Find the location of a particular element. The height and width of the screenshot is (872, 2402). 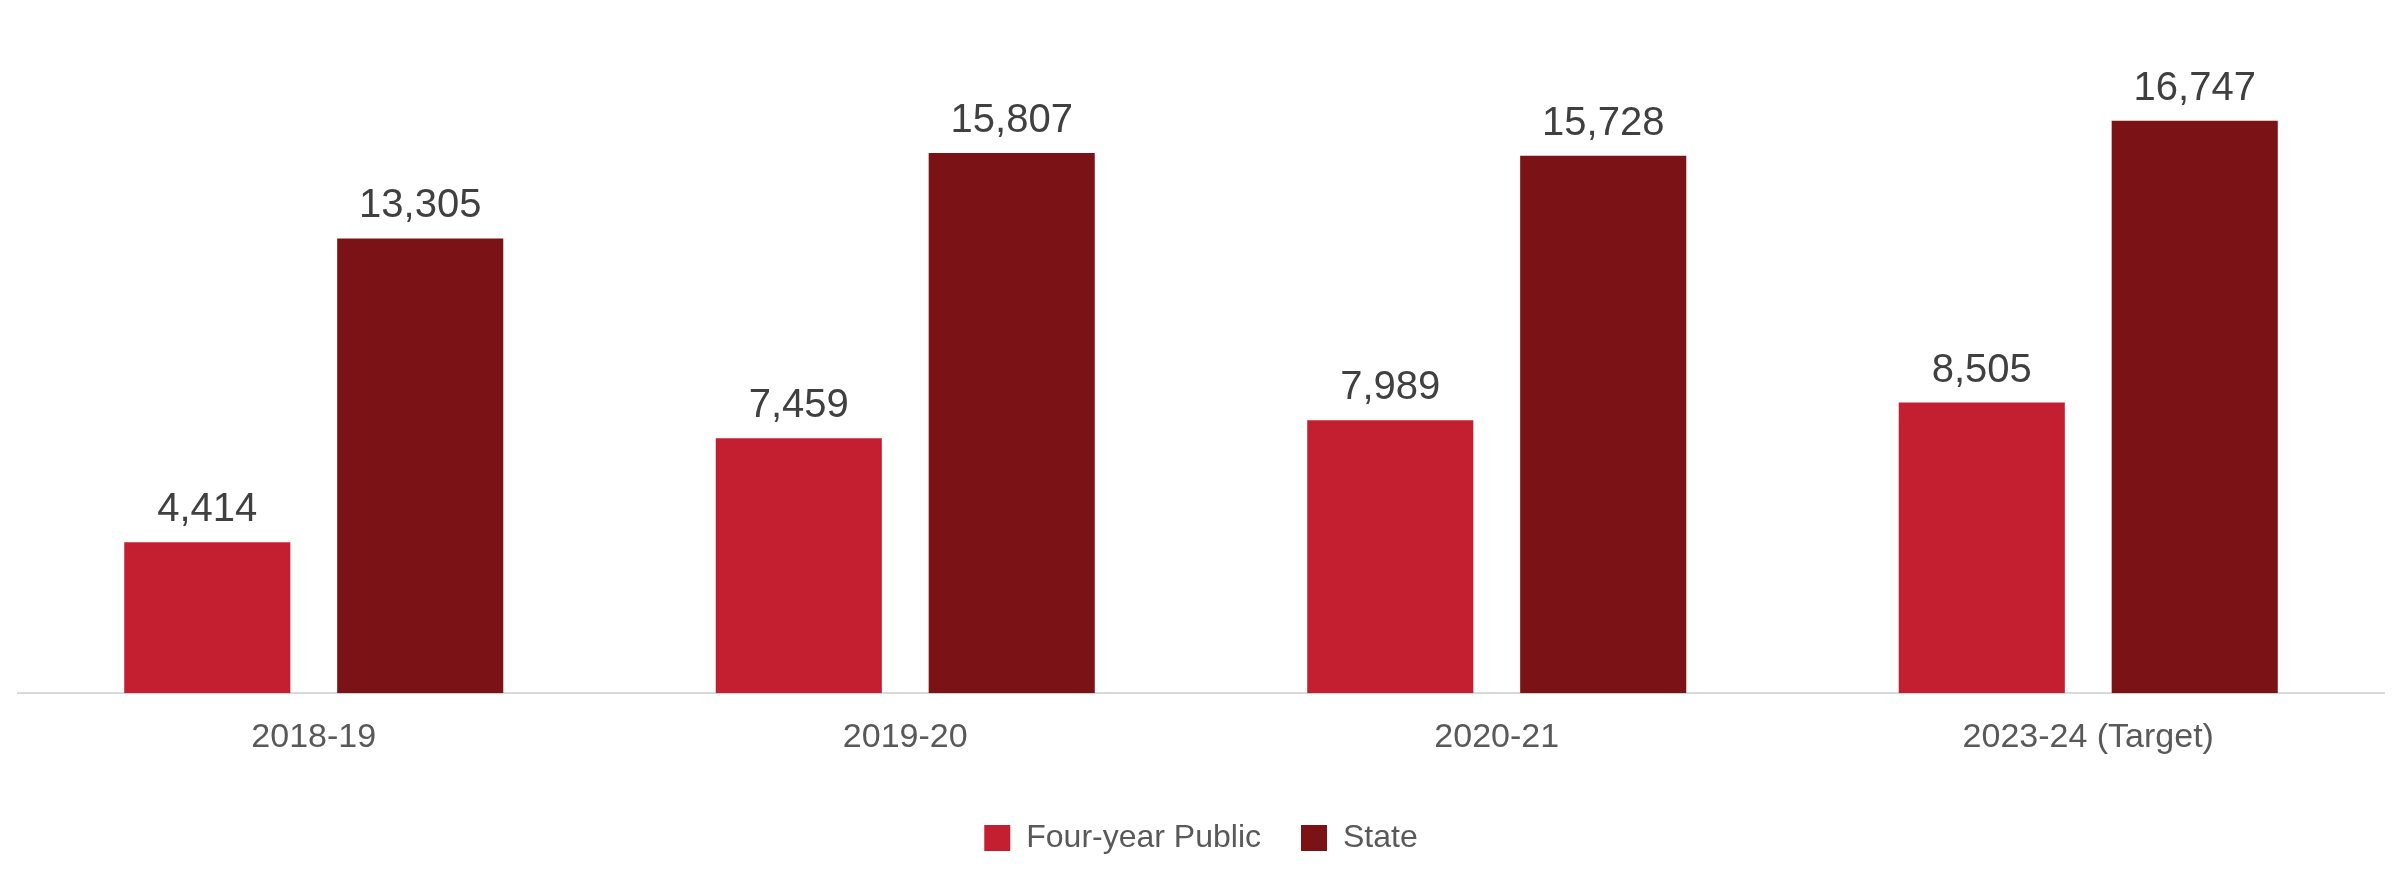

data-label: 13,305 is located at coordinates (420, 203).